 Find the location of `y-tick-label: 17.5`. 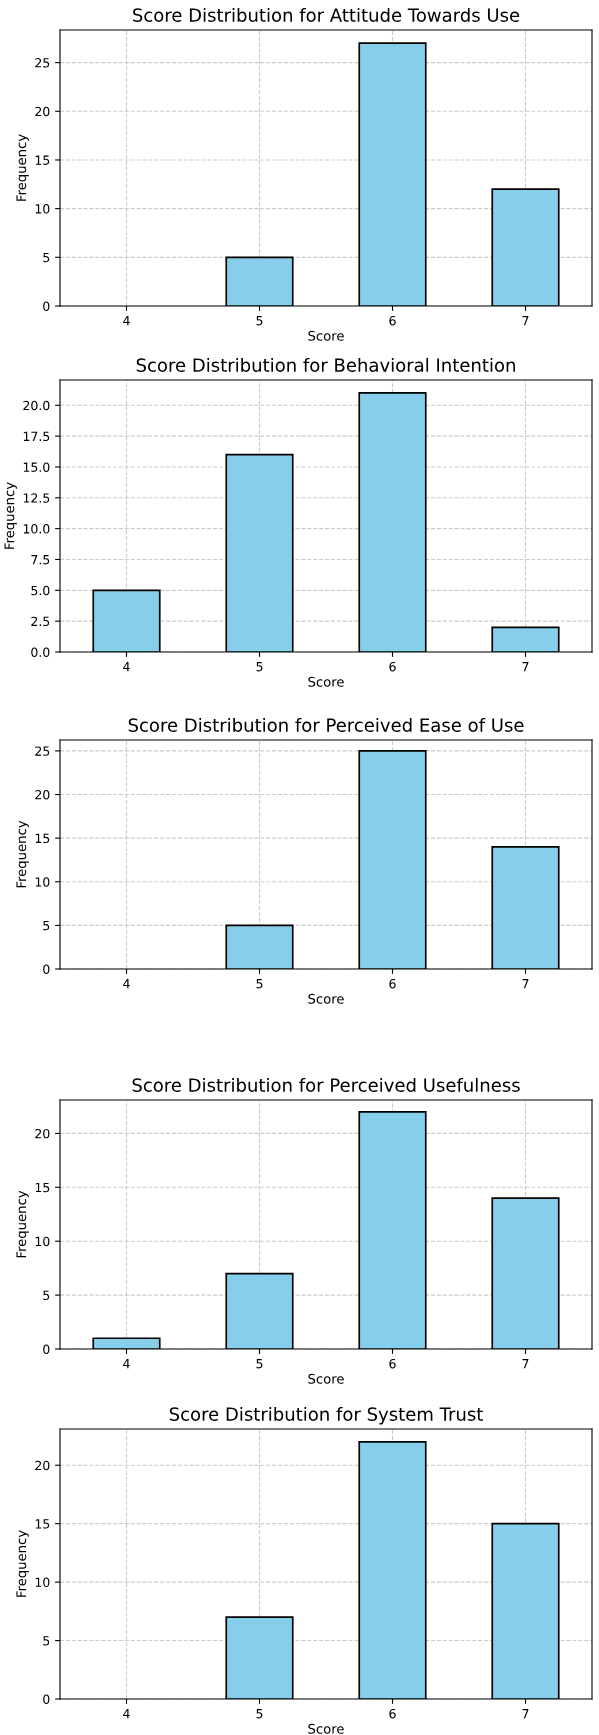

y-tick-label: 17.5 is located at coordinates (36, 436).